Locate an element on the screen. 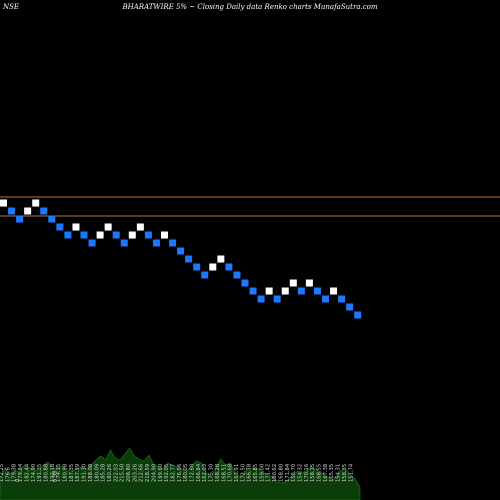  volume-label: 168.51 is located at coordinates (224, 473).